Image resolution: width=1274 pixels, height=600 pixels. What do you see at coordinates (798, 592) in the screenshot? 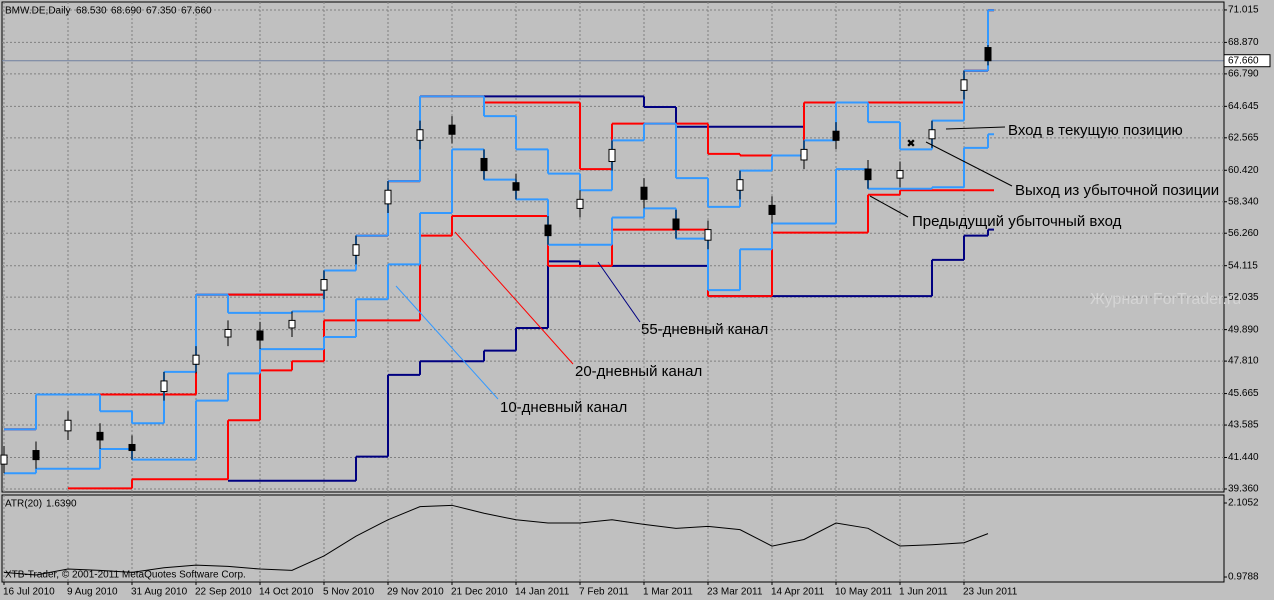
I see `x-tick-label: 14 Apr 2011` at bounding box center [798, 592].